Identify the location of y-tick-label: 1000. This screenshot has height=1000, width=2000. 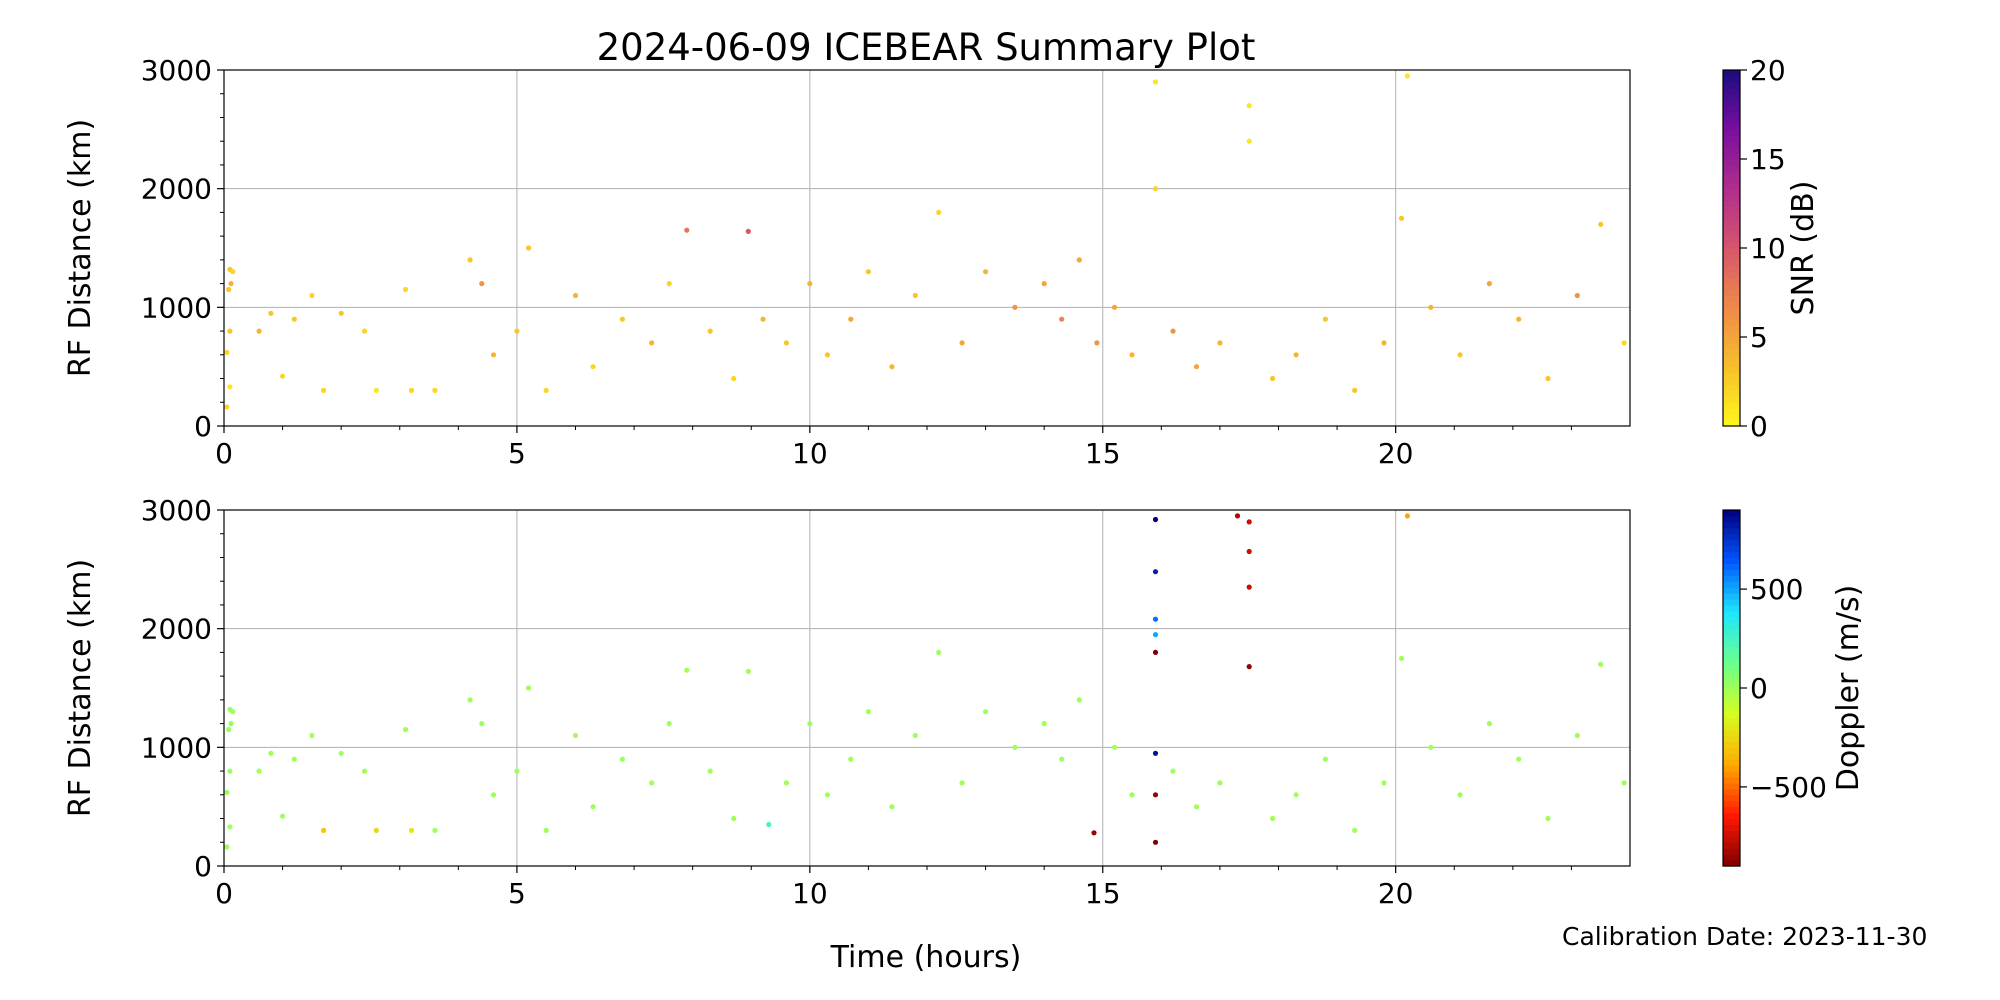
(176, 307).